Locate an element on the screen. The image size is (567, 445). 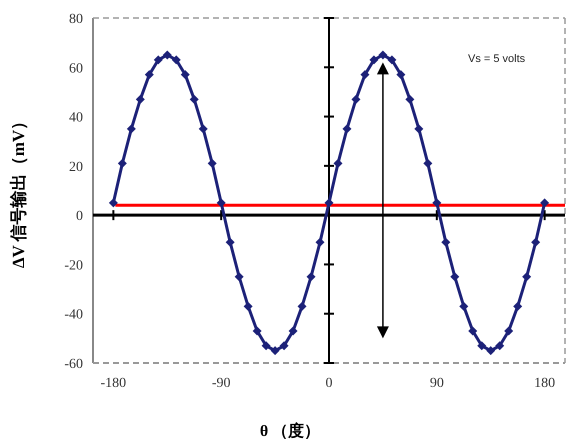
x-tick-label: -180 is located at coordinates (113, 383).